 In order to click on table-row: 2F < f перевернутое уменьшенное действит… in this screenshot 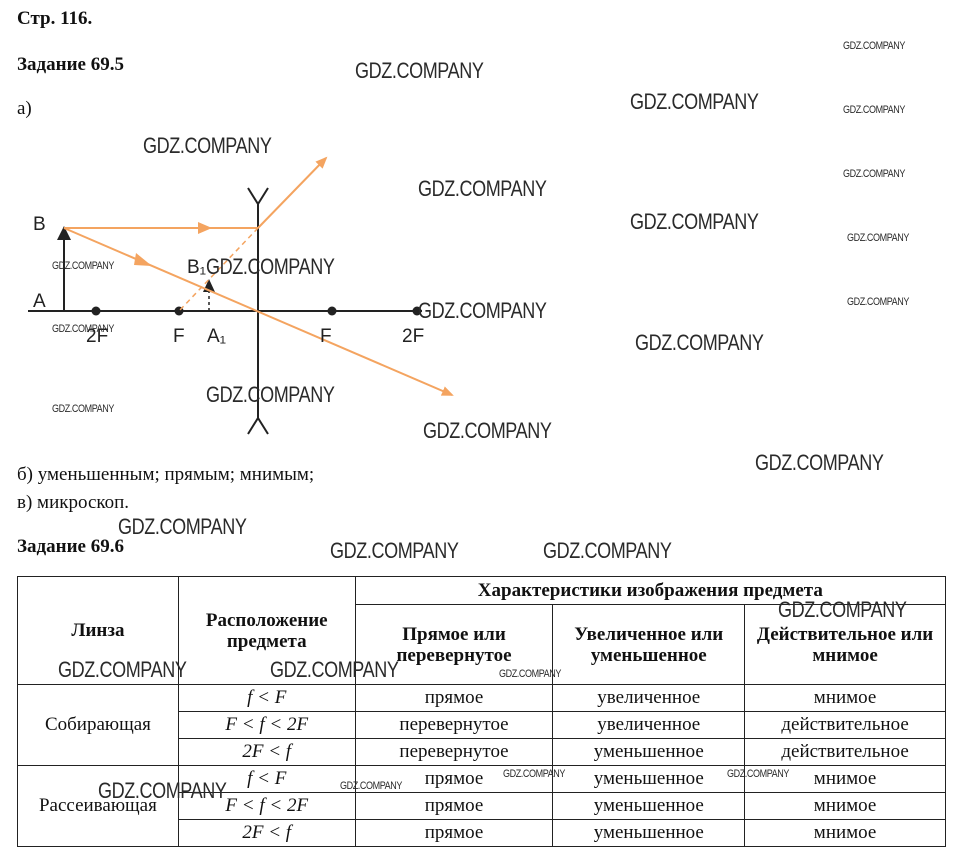, I will do `click(482, 752)`.